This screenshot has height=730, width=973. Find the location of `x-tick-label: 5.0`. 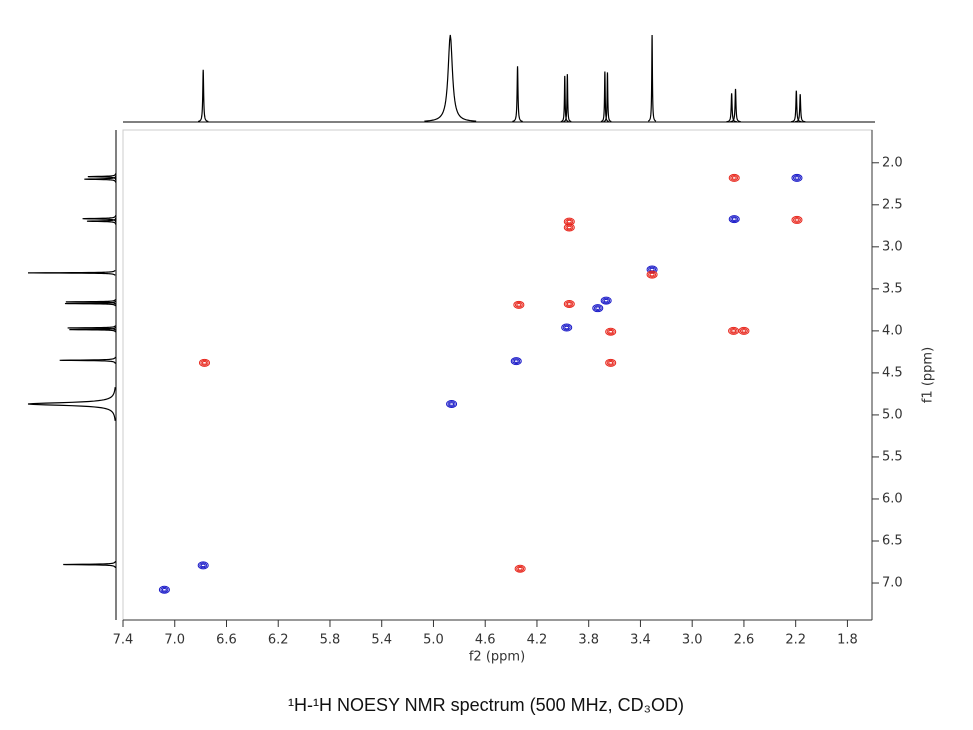

x-tick-label: 5.0 is located at coordinates (433, 640).